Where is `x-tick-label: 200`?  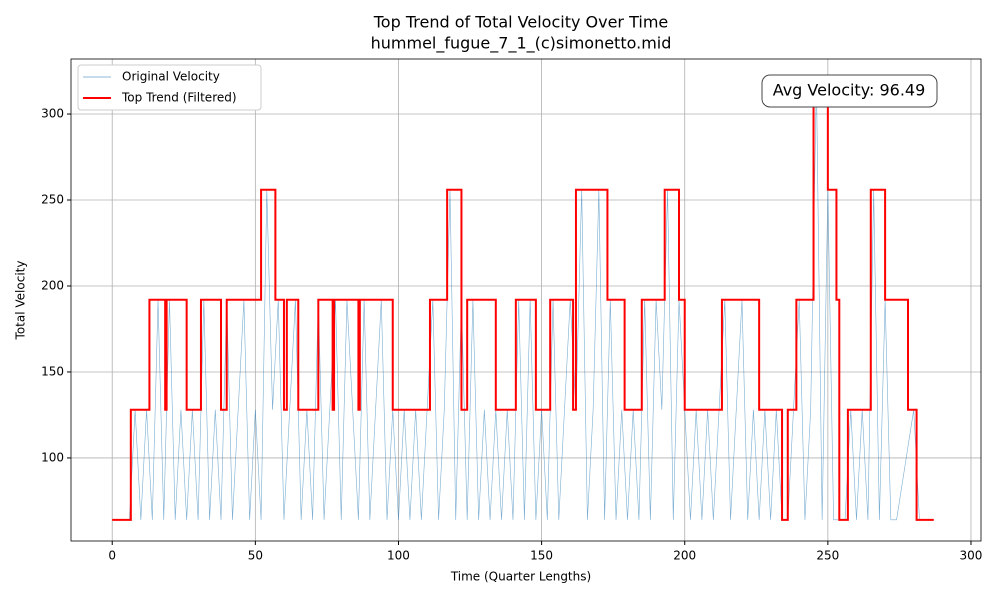 x-tick-label: 200 is located at coordinates (684, 556).